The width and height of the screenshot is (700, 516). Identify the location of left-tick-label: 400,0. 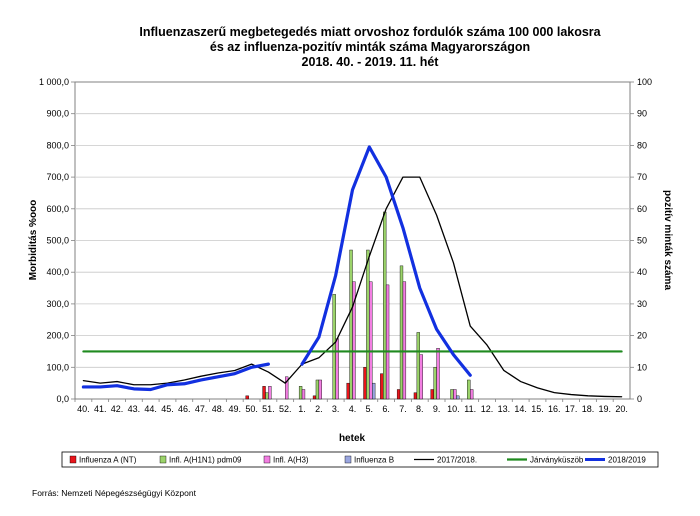
(57, 272).